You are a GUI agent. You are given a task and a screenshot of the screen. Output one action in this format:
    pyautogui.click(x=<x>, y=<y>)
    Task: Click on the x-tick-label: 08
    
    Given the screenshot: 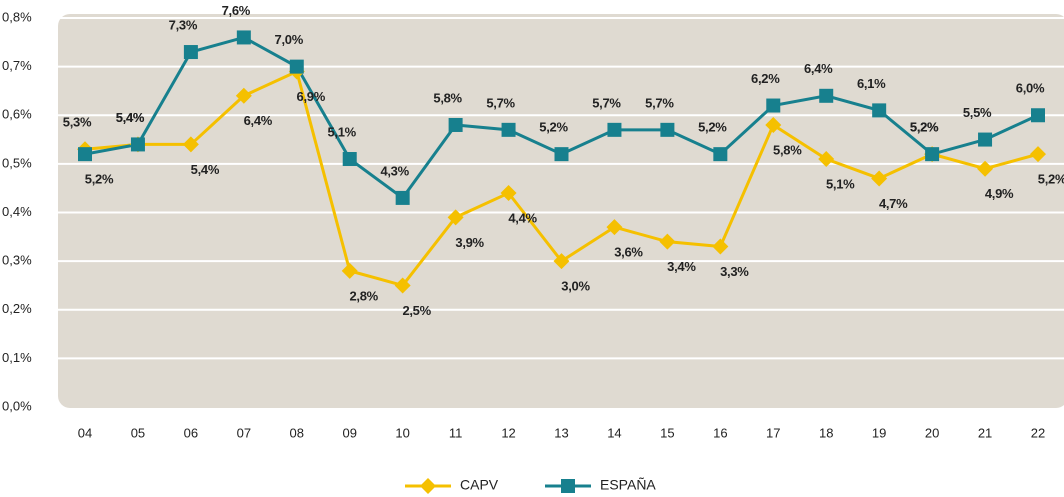 What is the action you would take?
    pyautogui.click(x=297, y=432)
    